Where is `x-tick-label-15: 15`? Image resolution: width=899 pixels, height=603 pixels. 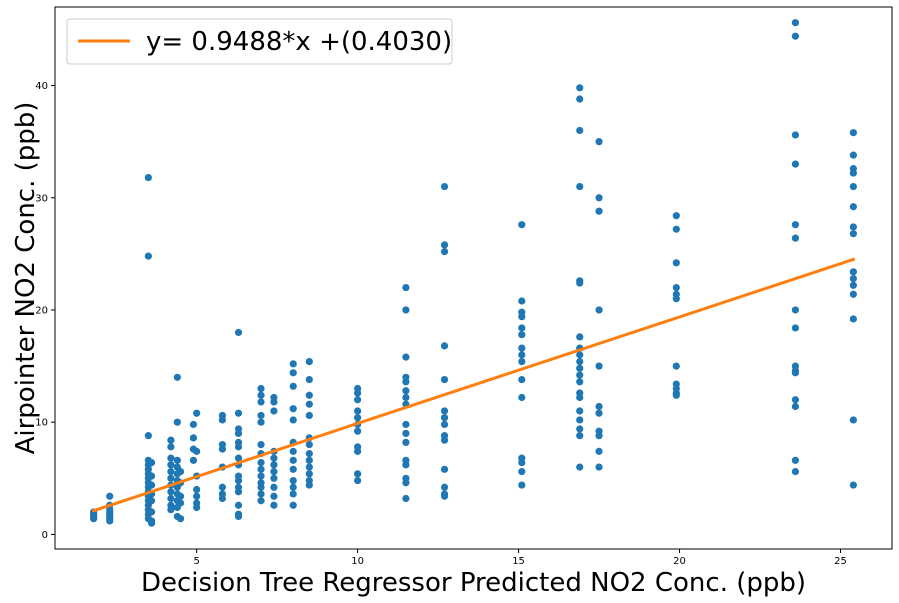
x-tick-label-15: 15 is located at coordinates (518, 561).